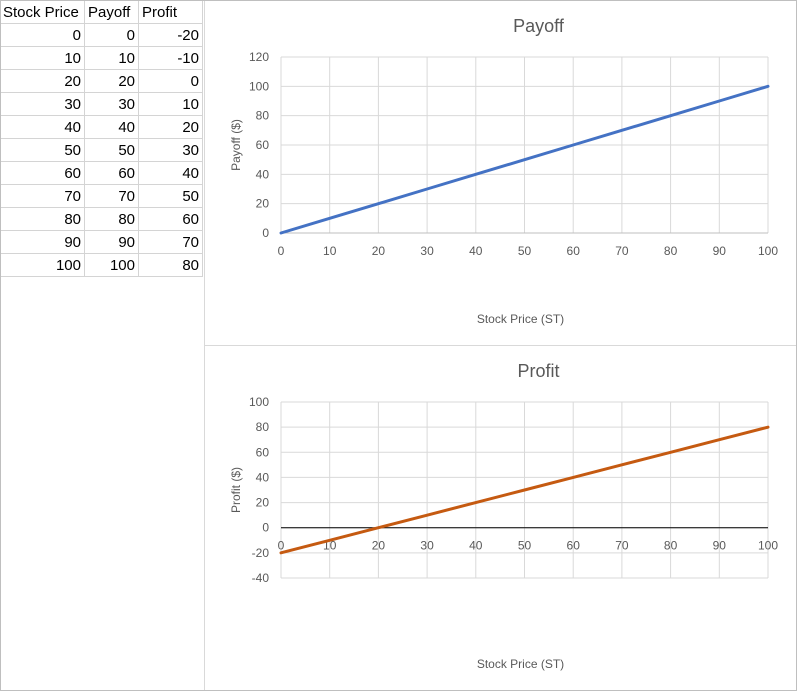 Image resolution: width=797 pixels, height=691 pixels. I want to click on table-row: 10 10 -10, so click(101, 58).